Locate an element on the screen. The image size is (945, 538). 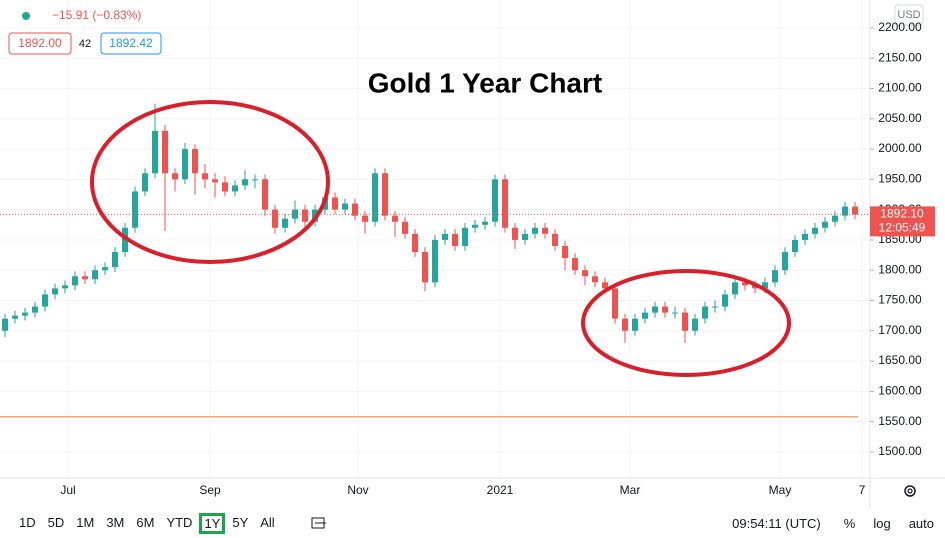
toolbar-button: 1M is located at coordinates (85, 522).